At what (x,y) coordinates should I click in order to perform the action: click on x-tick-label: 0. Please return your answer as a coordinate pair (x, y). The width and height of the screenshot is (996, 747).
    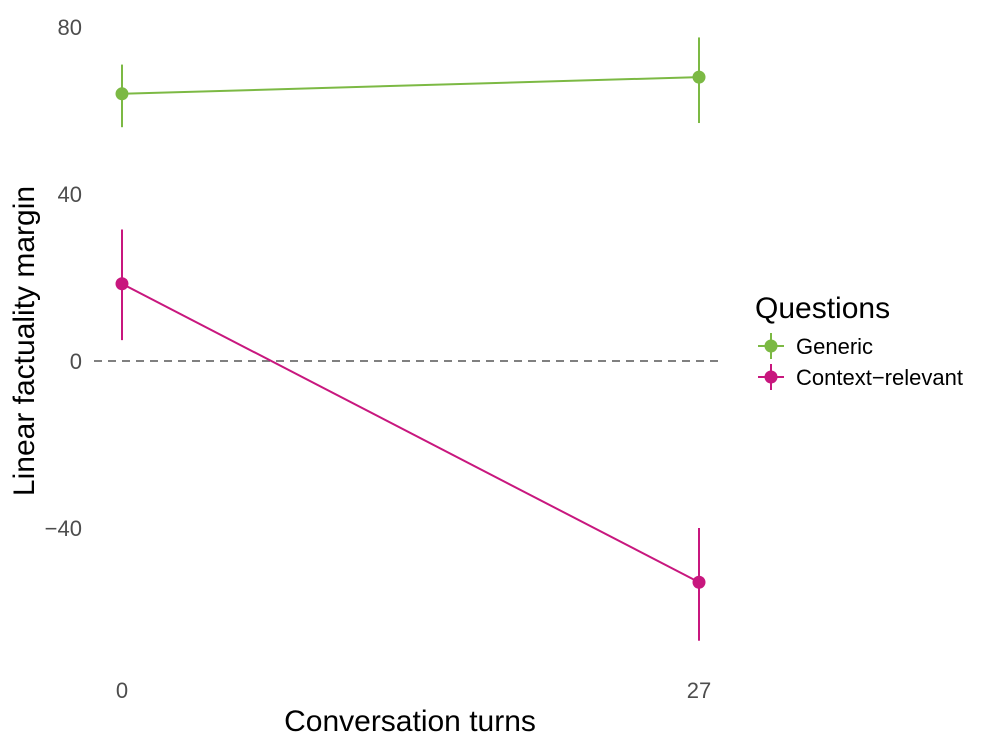
    Looking at the image, I should click on (122, 690).